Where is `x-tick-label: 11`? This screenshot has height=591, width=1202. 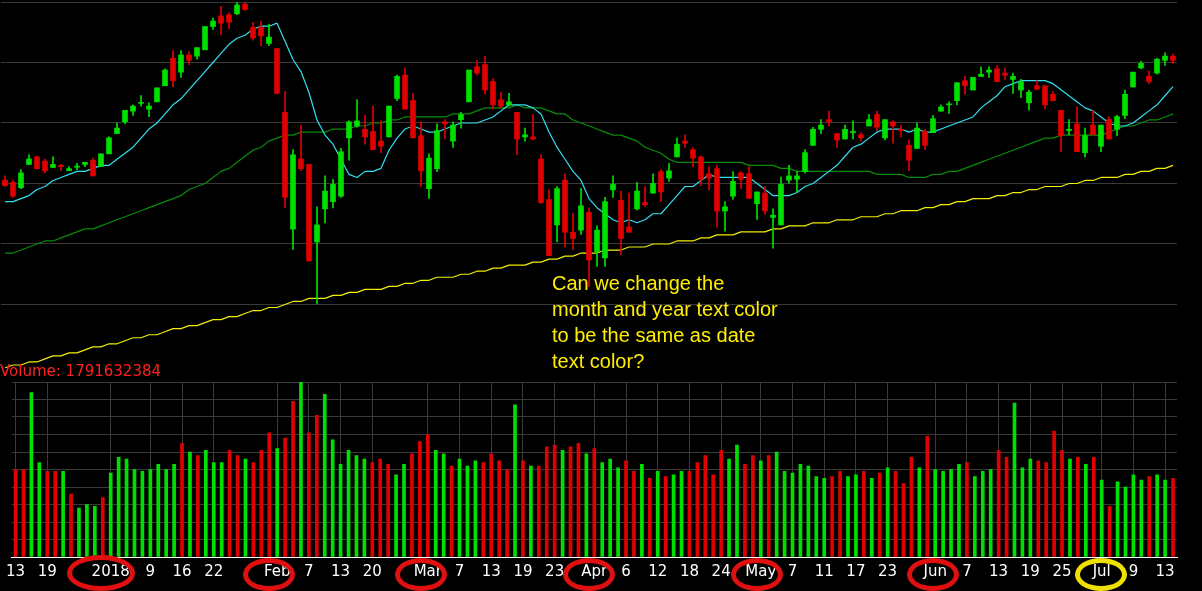 x-tick-label: 11 is located at coordinates (824, 570).